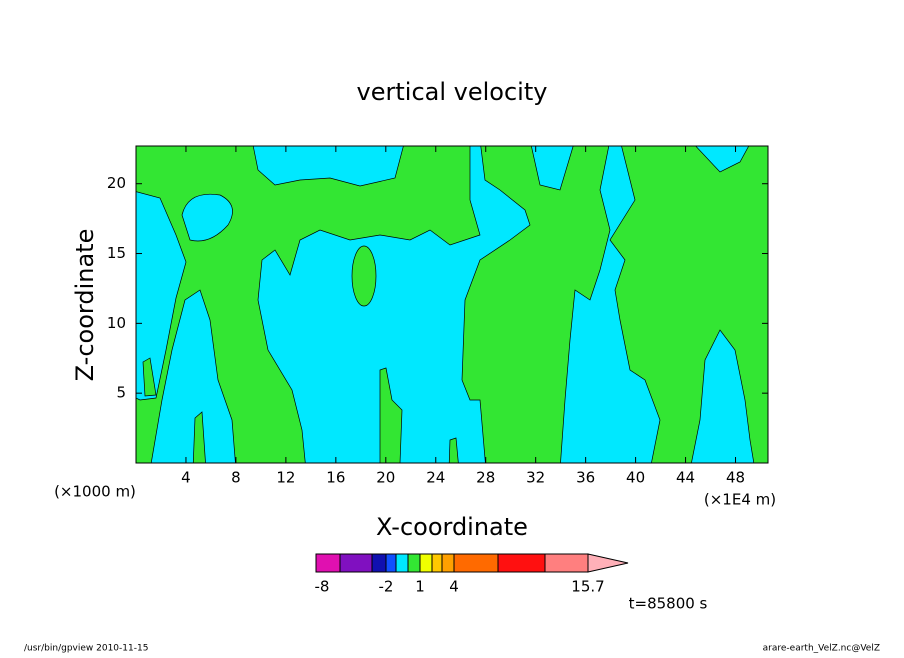  Describe the element at coordinates (116, 183) in the screenshot. I see `y-tick-label: 20` at that location.